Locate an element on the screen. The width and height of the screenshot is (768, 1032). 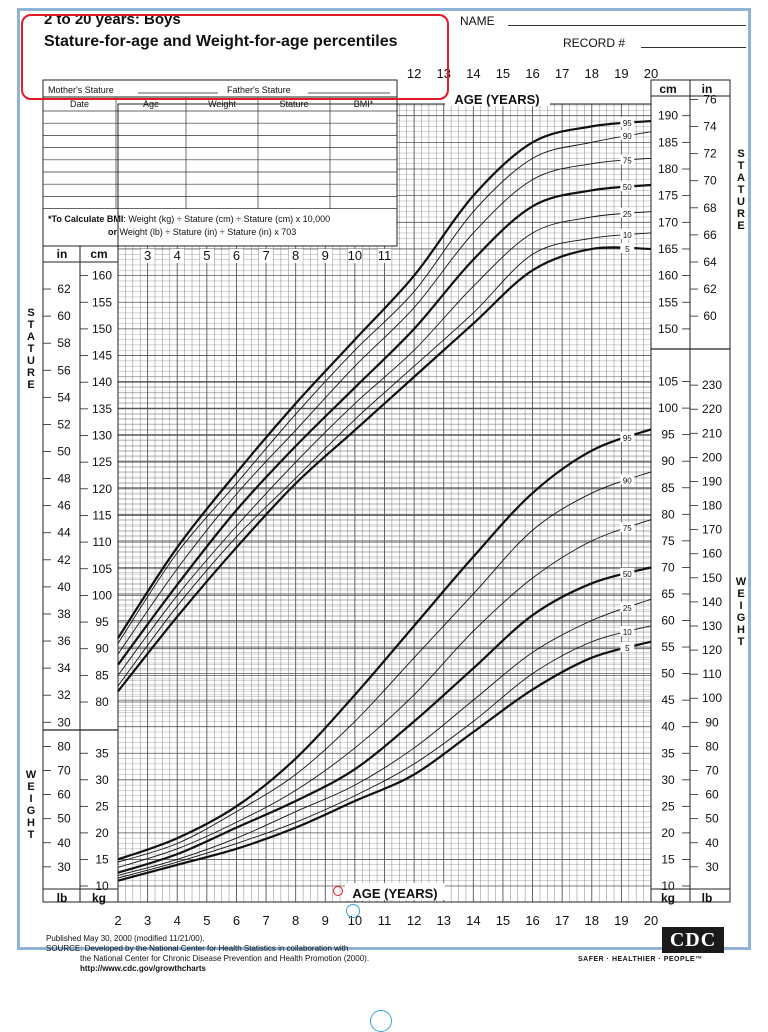
left-cm-label: 80 is located at coordinates (102, 702).